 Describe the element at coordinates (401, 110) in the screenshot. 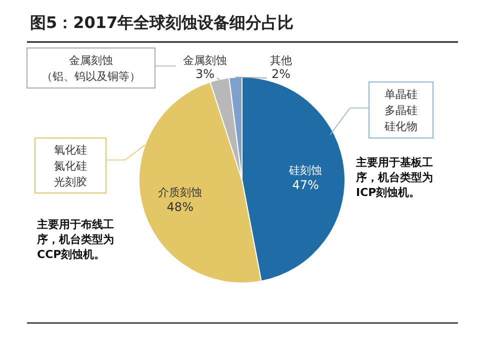

I see `text: 单晶硅多晶硅硅化物` at that location.